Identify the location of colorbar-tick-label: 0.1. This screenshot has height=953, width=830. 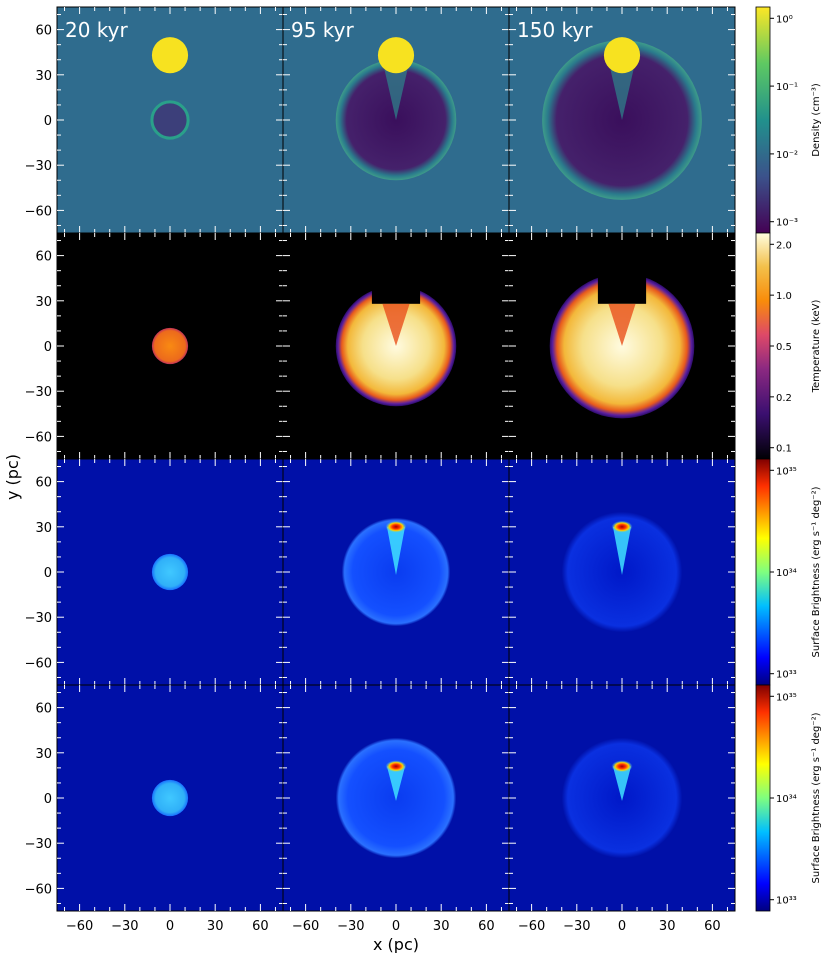
(784, 449).